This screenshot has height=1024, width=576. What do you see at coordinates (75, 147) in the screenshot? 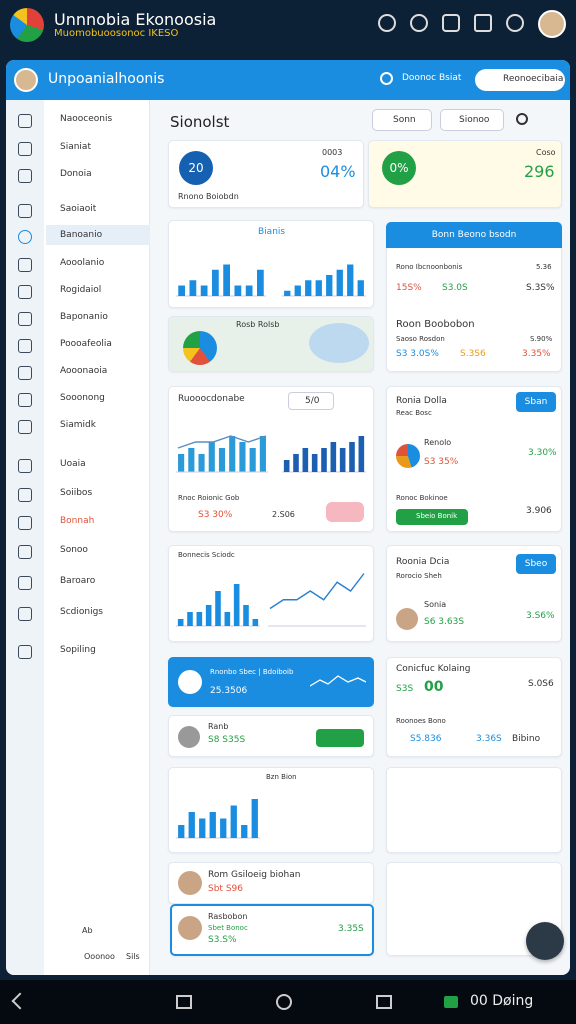
I see `nav-item: Sianiat` at bounding box center [75, 147].